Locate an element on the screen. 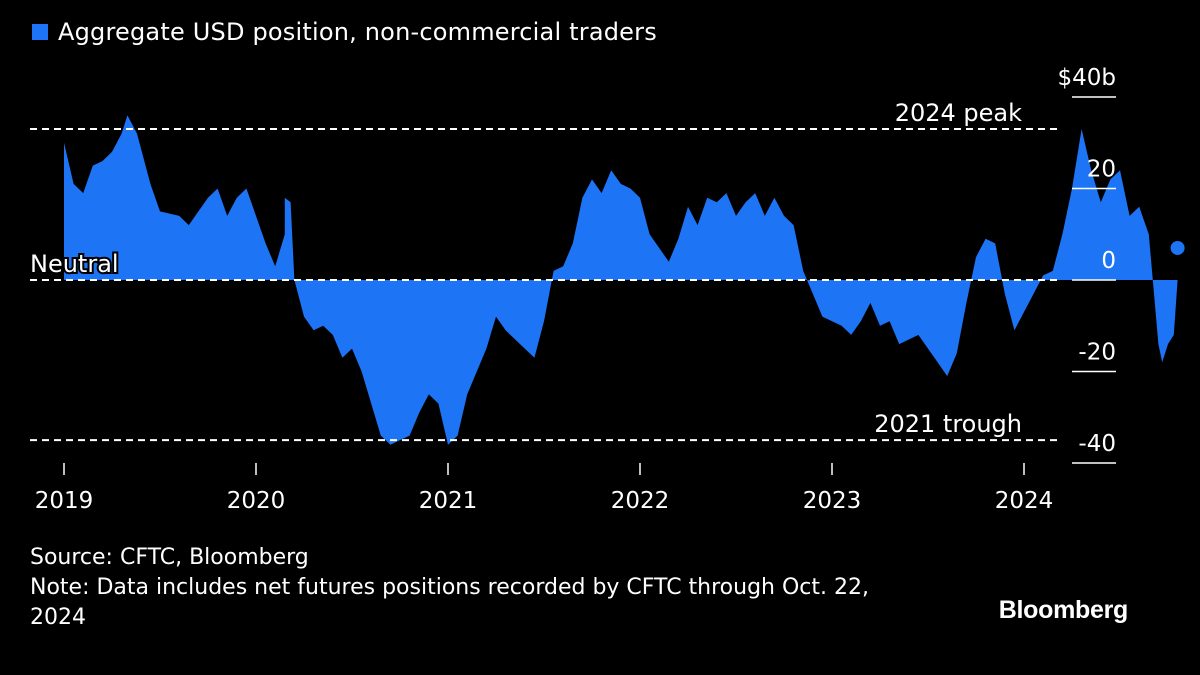 This screenshot has width=1200, height=675. x-tick-label: 2024 is located at coordinates (1024, 501).